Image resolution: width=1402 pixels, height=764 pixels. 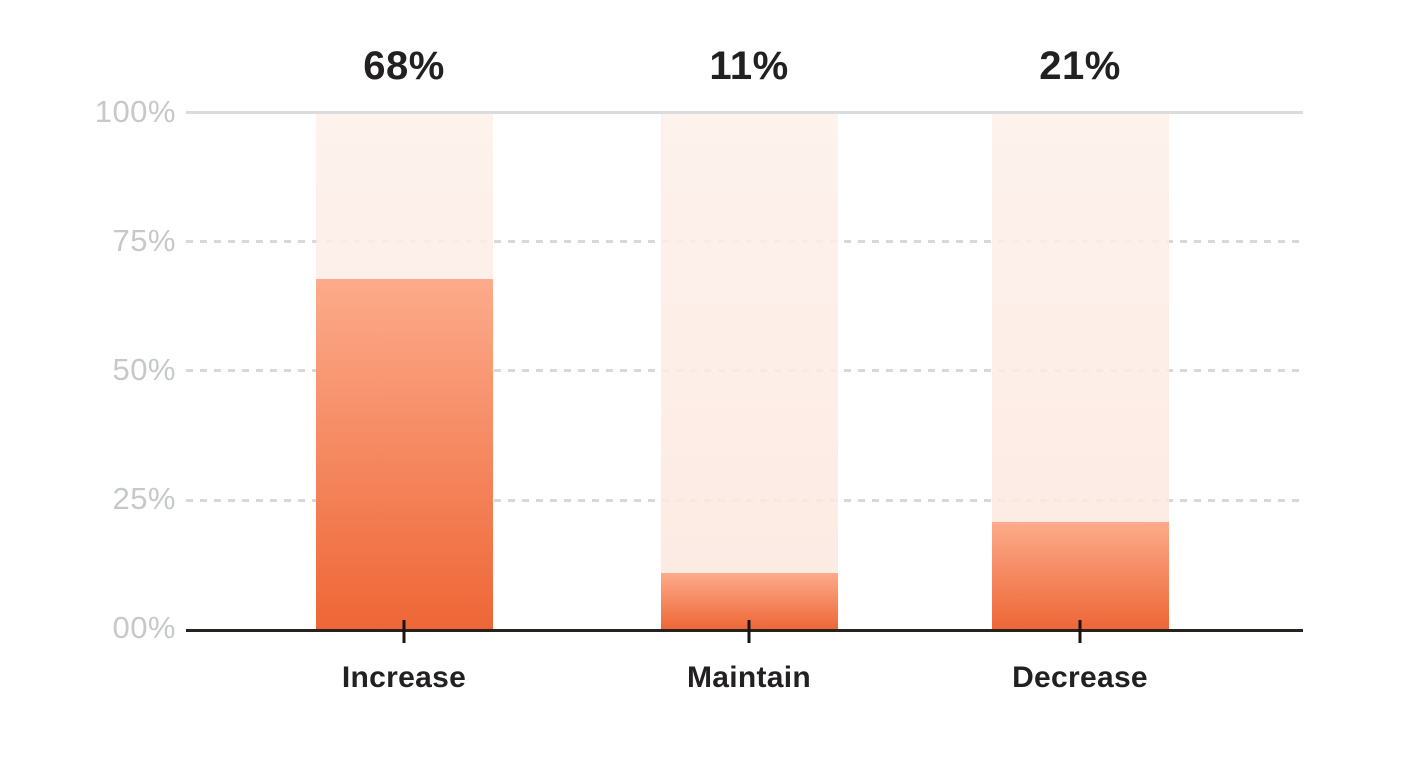 I want to click on x-axis-tick-decrease, so click(x=1080, y=631).